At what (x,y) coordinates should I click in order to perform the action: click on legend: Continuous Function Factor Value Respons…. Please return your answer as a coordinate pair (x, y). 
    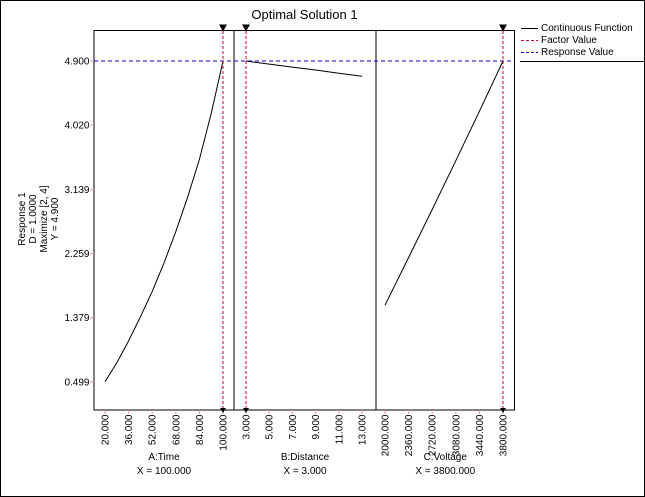
    Looking at the image, I should click on (577, 40).